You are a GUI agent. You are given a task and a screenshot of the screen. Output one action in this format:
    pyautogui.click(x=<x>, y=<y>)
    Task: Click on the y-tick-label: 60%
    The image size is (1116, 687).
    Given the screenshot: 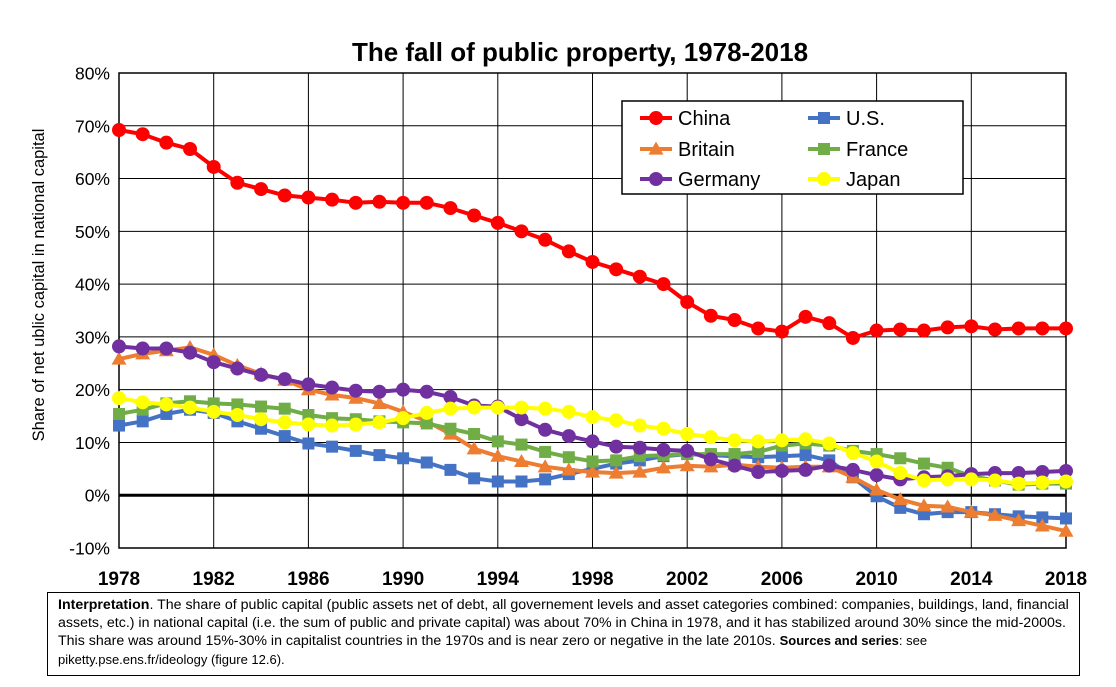 What is the action you would take?
    pyautogui.click(x=92, y=179)
    